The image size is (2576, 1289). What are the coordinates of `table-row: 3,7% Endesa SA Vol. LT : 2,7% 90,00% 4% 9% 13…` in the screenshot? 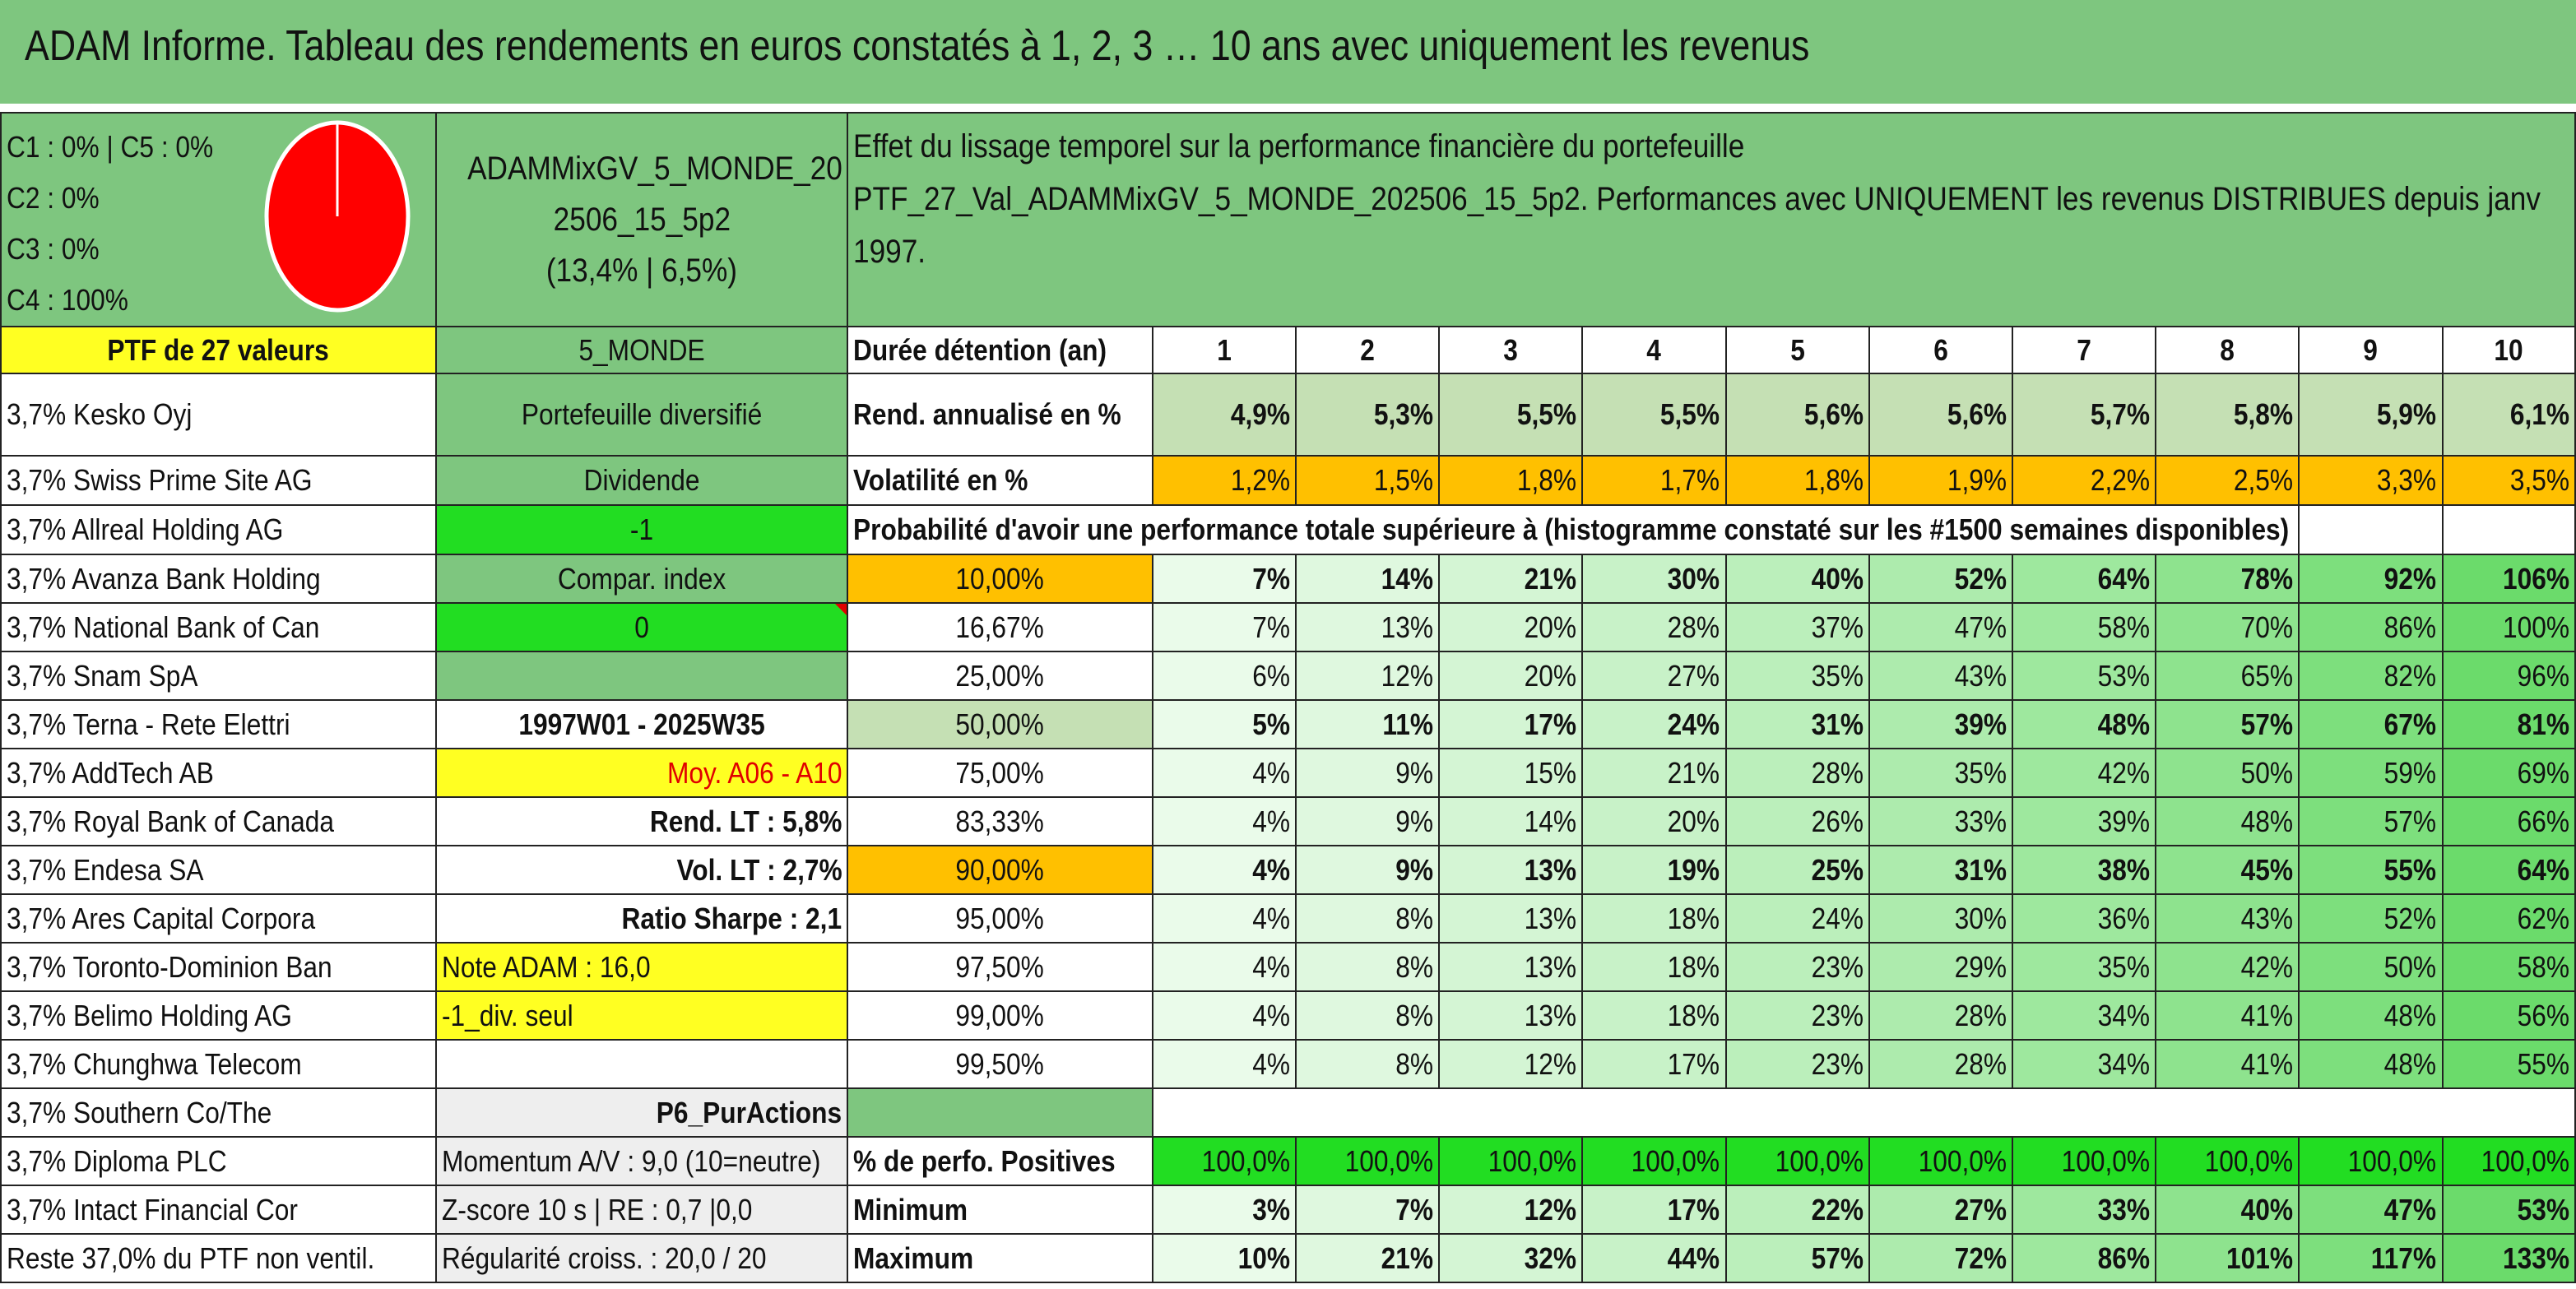 It's located at (1288, 870).